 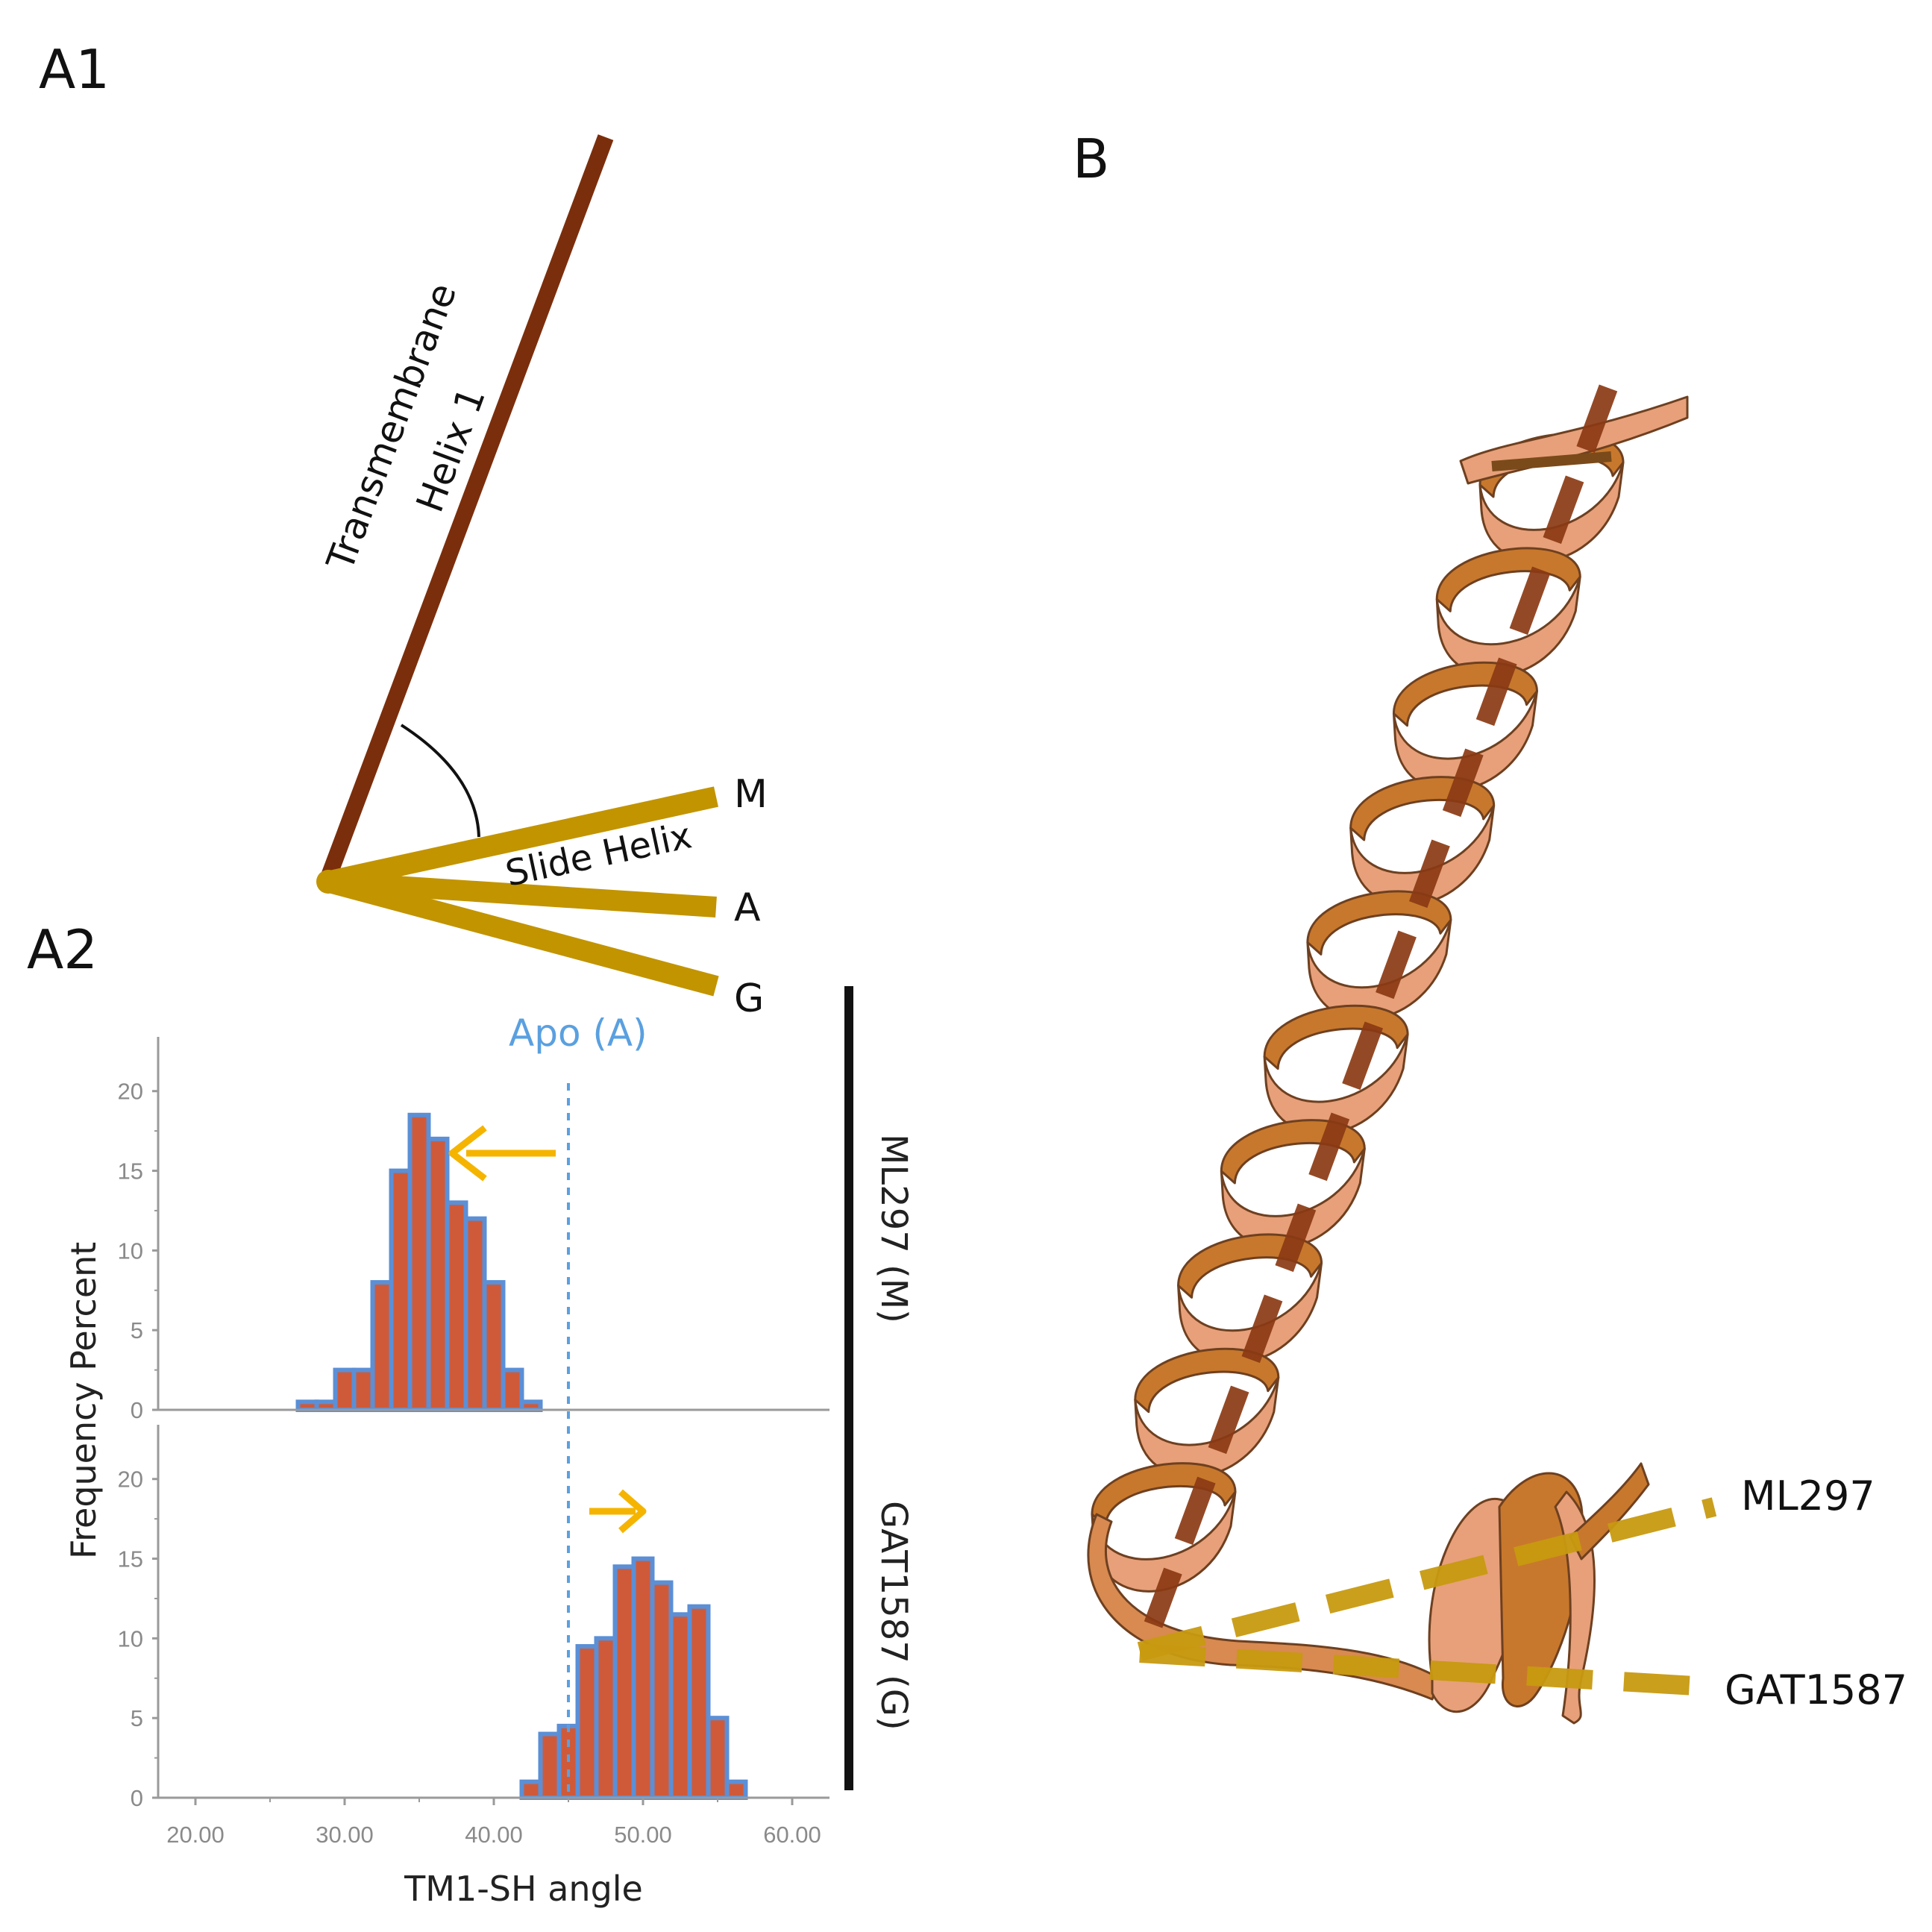 What do you see at coordinates (137, 1410) in the screenshot?
I see `top-y-tick-label: 0` at bounding box center [137, 1410].